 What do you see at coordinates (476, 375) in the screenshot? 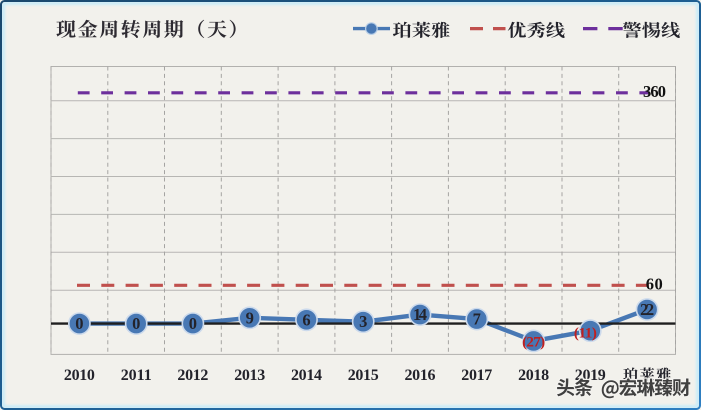
I see `svg-text: 2017` at bounding box center [476, 375].